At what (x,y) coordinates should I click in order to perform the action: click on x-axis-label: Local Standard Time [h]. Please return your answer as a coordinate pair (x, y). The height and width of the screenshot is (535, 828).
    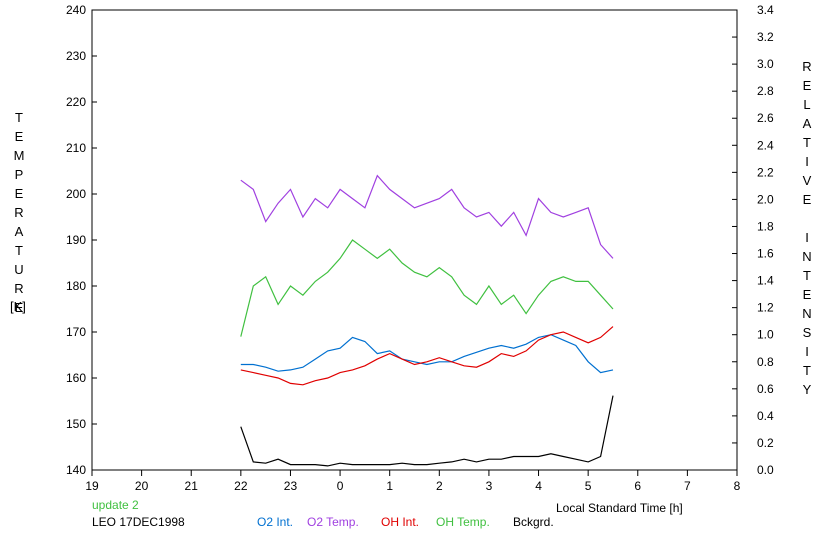
    Looking at the image, I should click on (619, 508).